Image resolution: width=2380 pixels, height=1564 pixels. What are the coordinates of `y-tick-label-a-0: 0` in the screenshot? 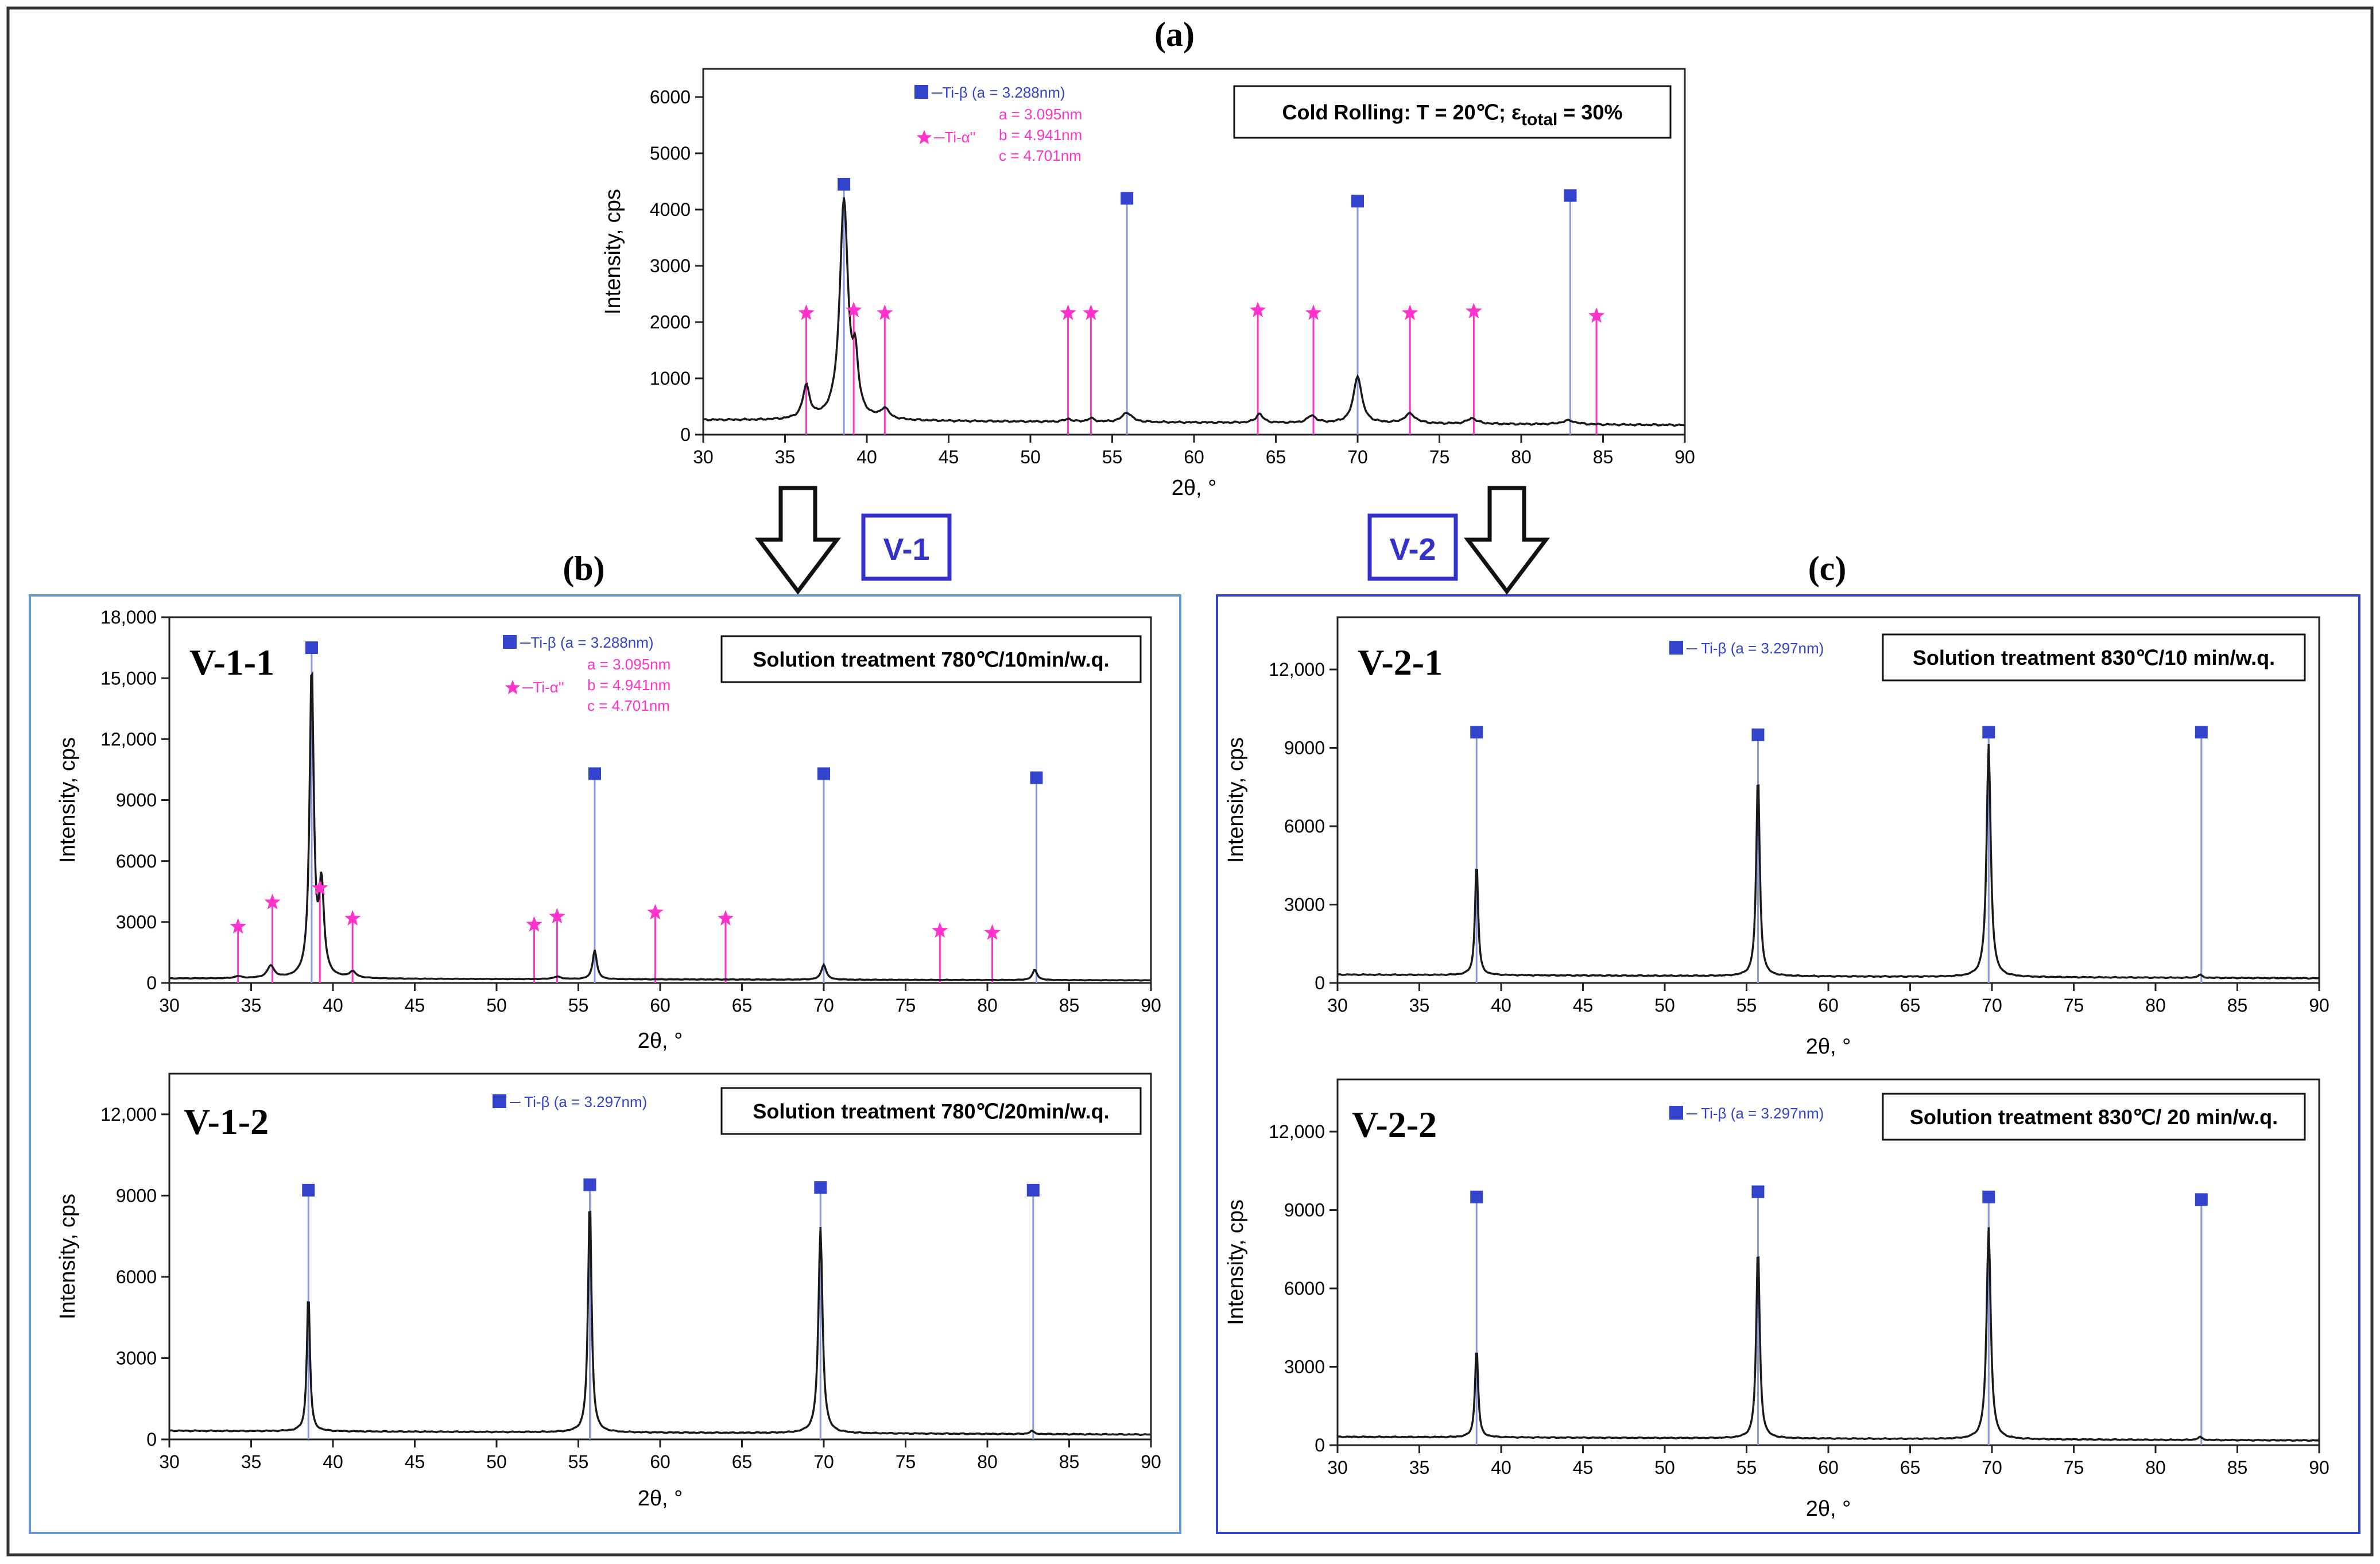 It's located at (686, 435).